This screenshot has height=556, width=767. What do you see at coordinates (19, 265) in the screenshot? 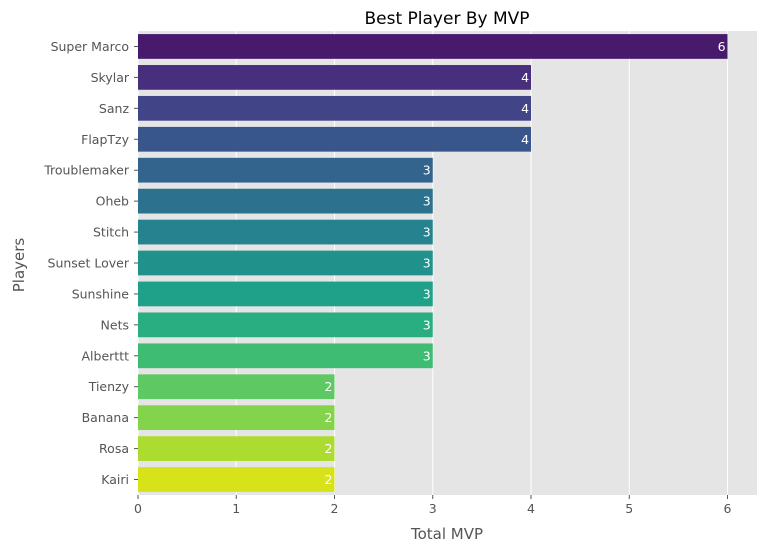
I see `y-axis-label: Players` at bounding box center [19, 265].